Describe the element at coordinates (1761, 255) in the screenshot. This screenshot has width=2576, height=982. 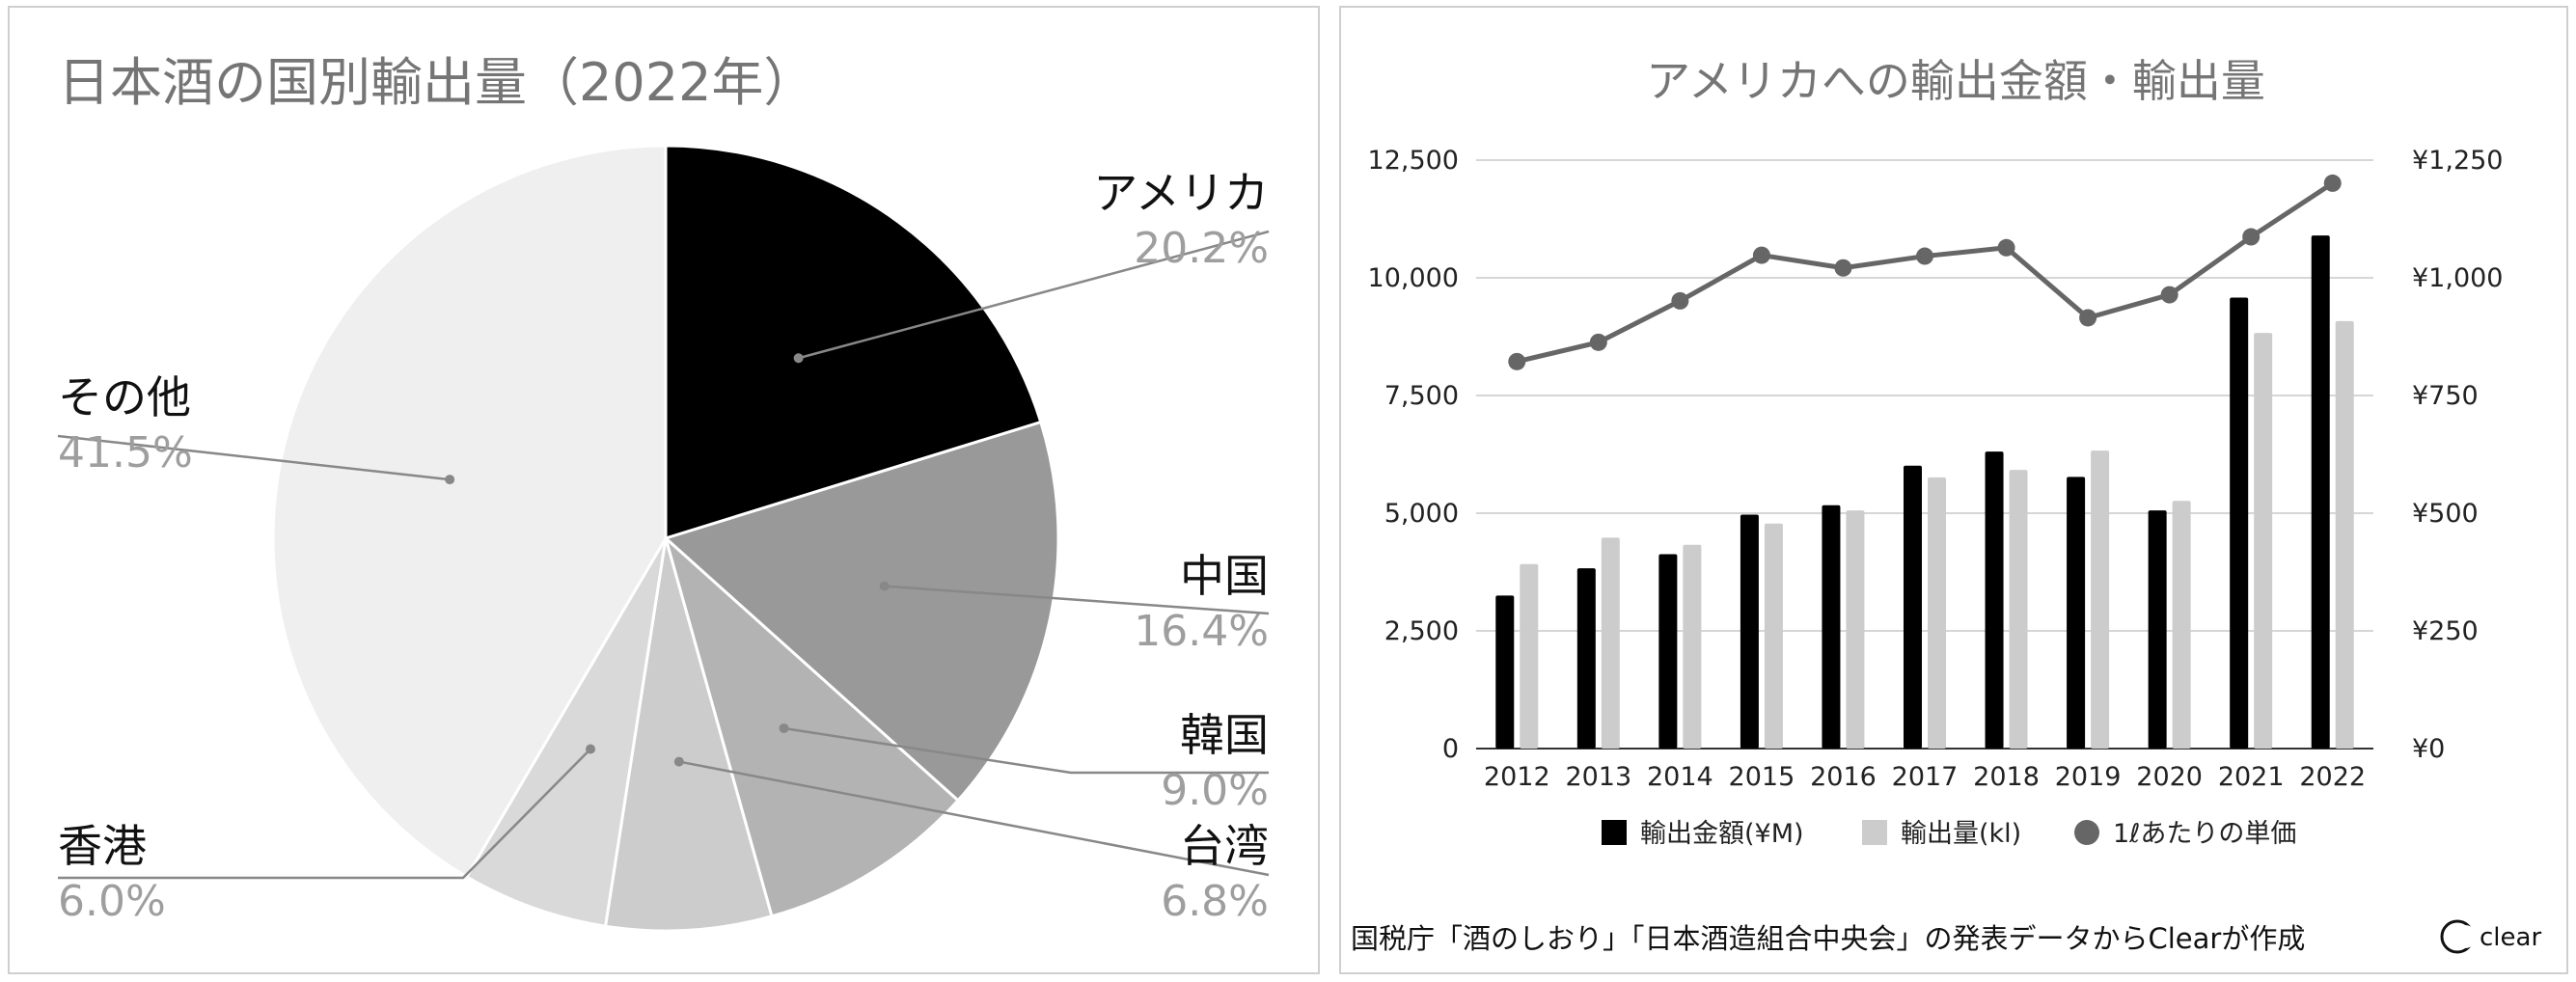
I see `line-point-2015` at that location.